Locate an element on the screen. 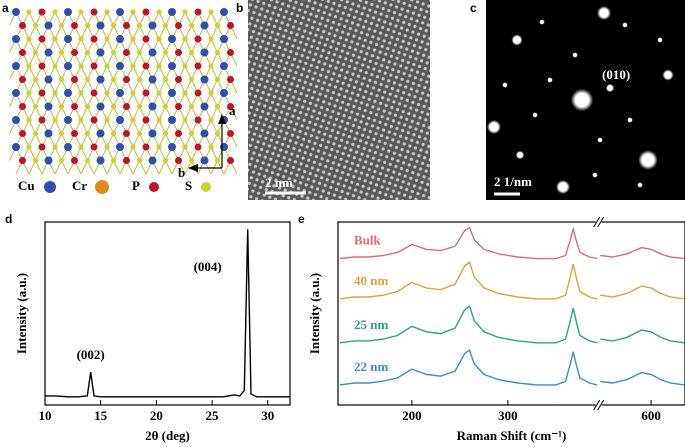 The width and height of the screenshot is (685, 447). legend-label: P is located at coordinates (136, 185).